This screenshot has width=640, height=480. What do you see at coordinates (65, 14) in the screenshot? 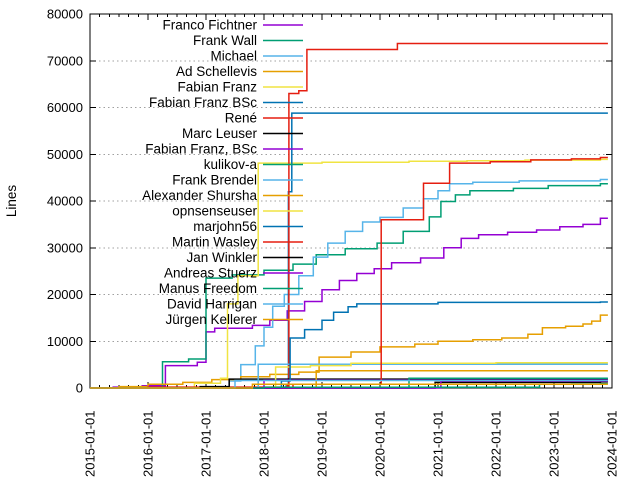
I see `y-tick-label: 80000` at bounding box center [65, 14].